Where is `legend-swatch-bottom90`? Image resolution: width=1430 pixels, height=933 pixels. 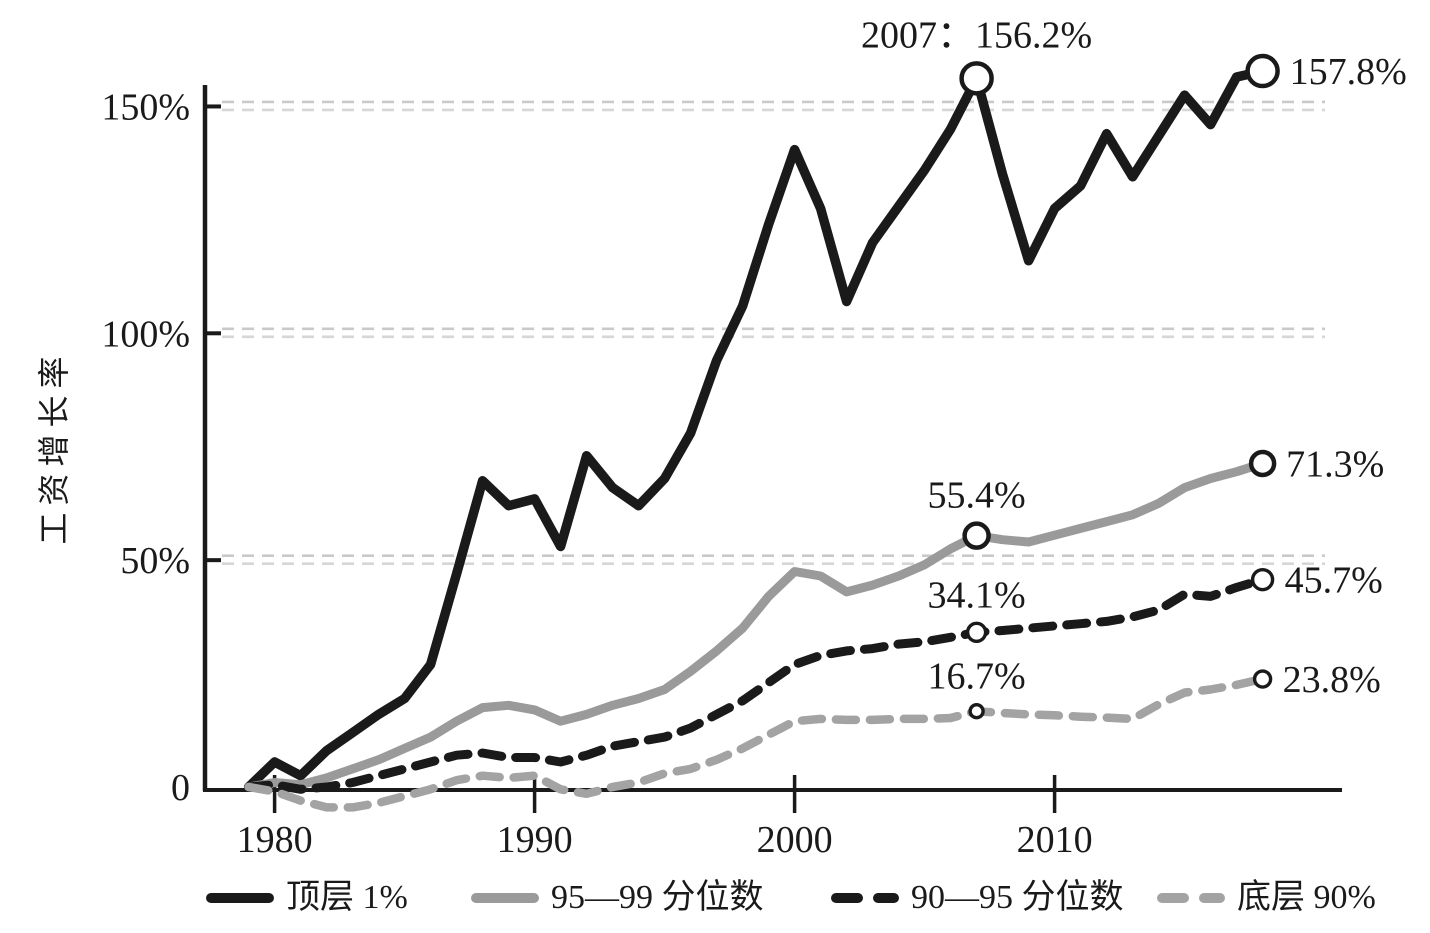
legend-swatch-bottom90 is located at coordinates (1191, 898).